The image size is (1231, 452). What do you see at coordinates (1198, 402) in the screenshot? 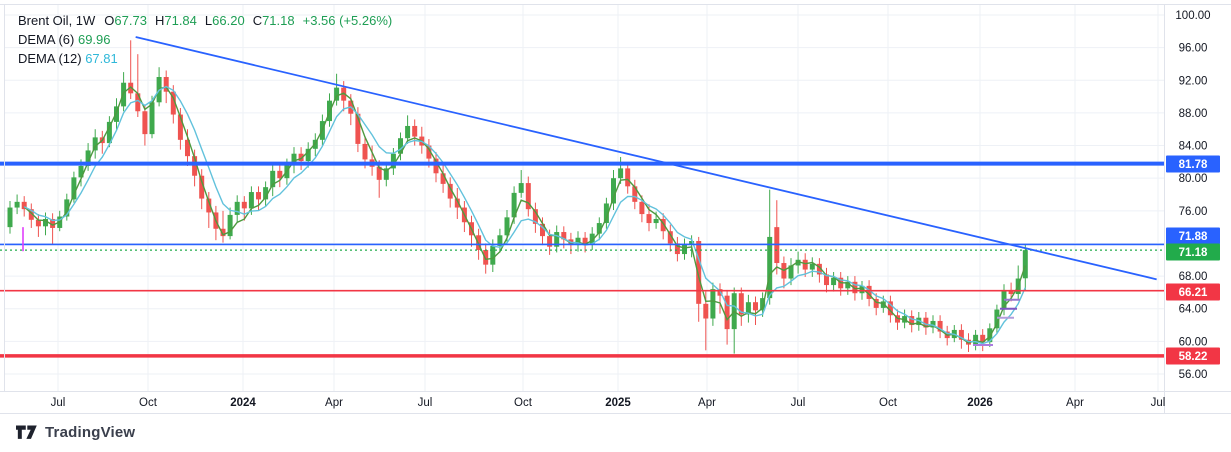
I see `time-axis` at bounding box center [1198, 402].